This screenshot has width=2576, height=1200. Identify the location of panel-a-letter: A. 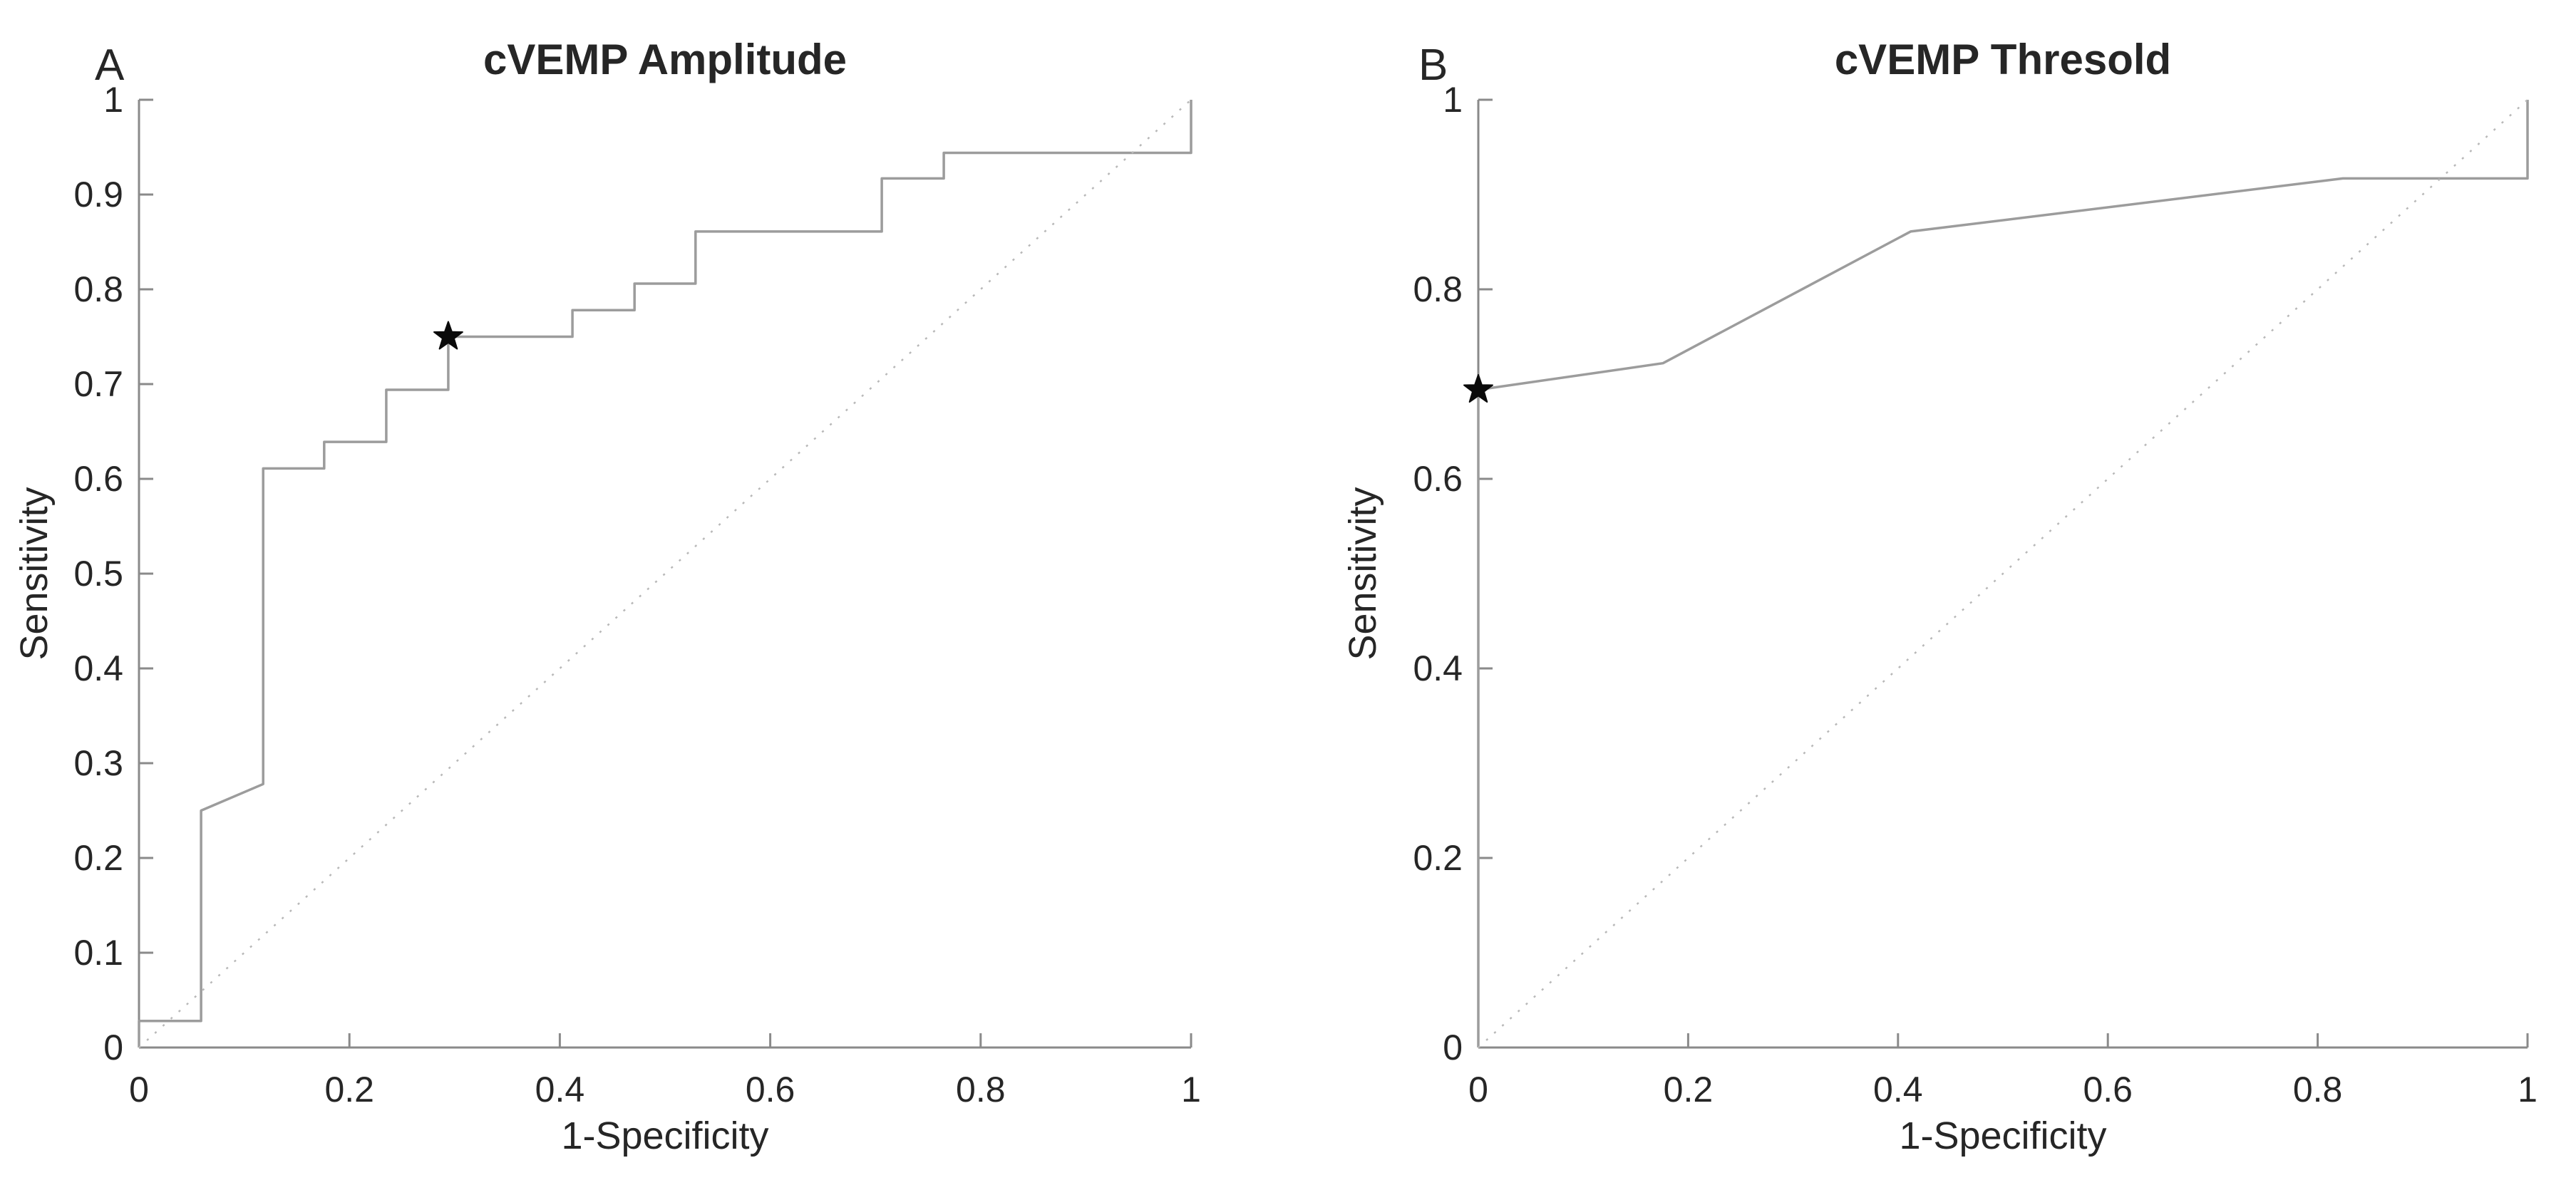
(110, 65).